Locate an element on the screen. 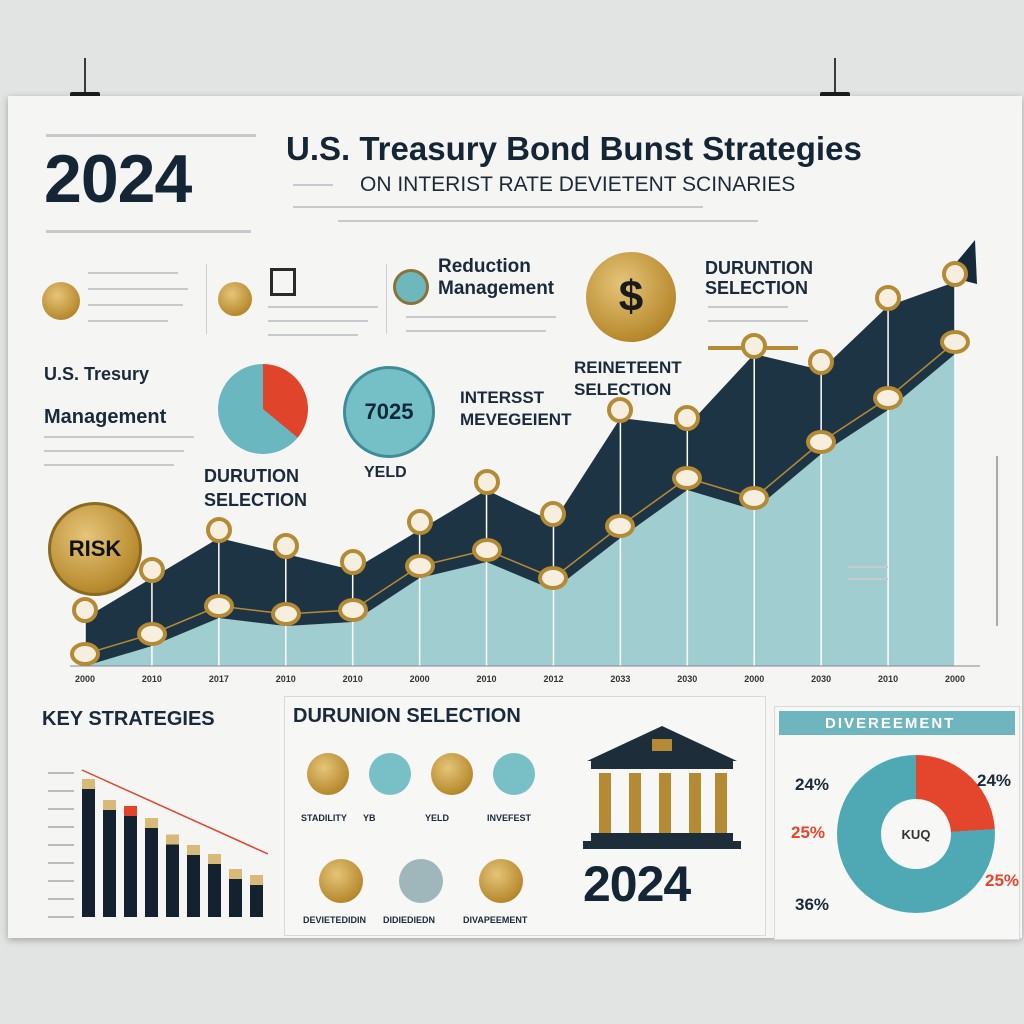 This screenshot has width=1024, height=1024. x-tick-label: 2017 is located at coordinates (218, 679).